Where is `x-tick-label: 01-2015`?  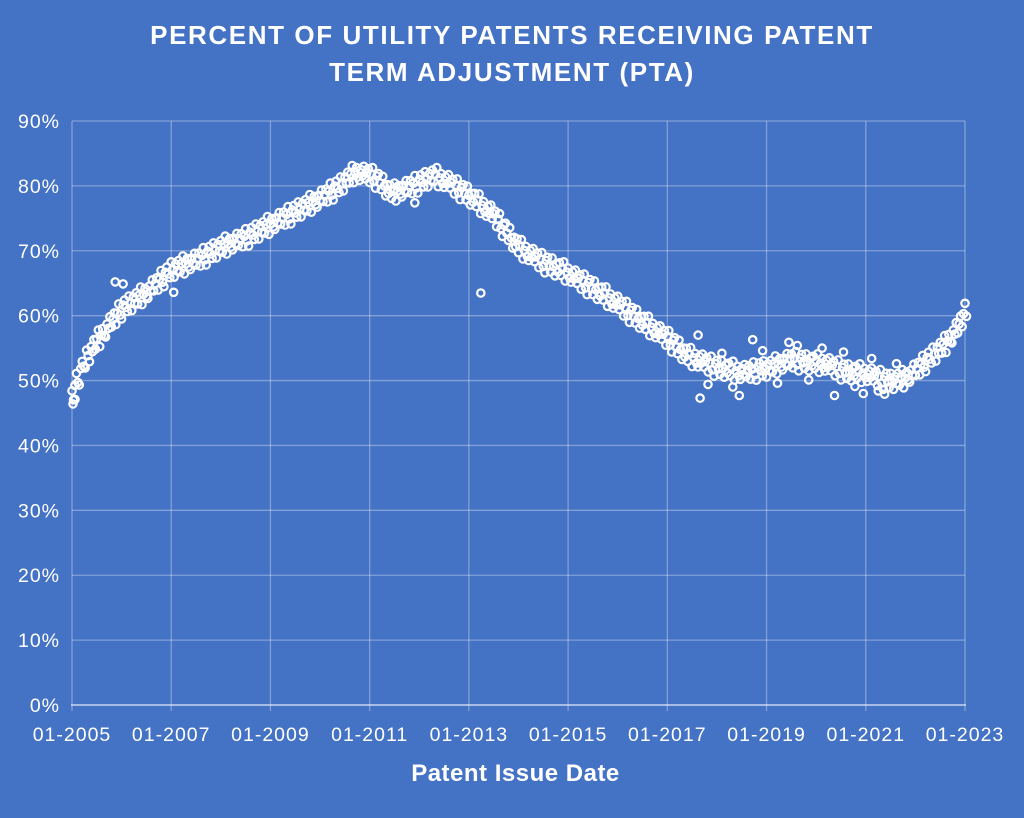
x-tick-label: 01-2015 is located at coordinates (568, 735).